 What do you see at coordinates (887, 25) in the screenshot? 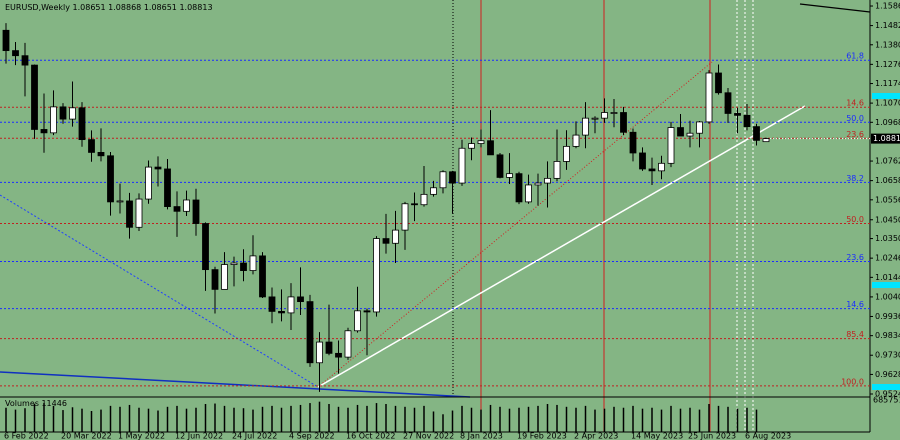
I see `y-tick-label: 1.1482` at bounding box center [887, 25].